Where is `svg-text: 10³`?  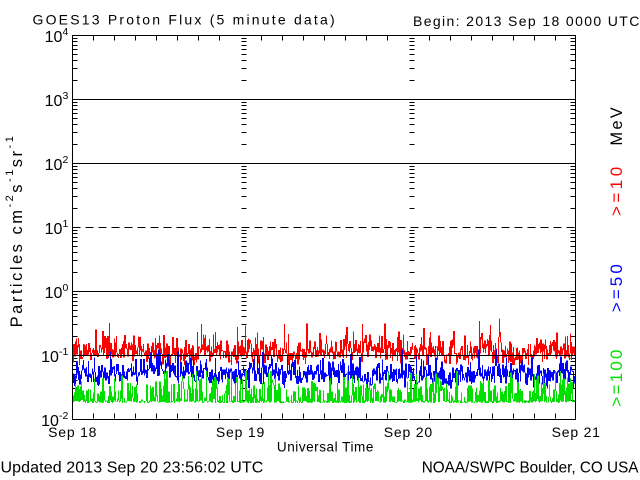 svg-text: 10³ is located at coordinates (57, 100).